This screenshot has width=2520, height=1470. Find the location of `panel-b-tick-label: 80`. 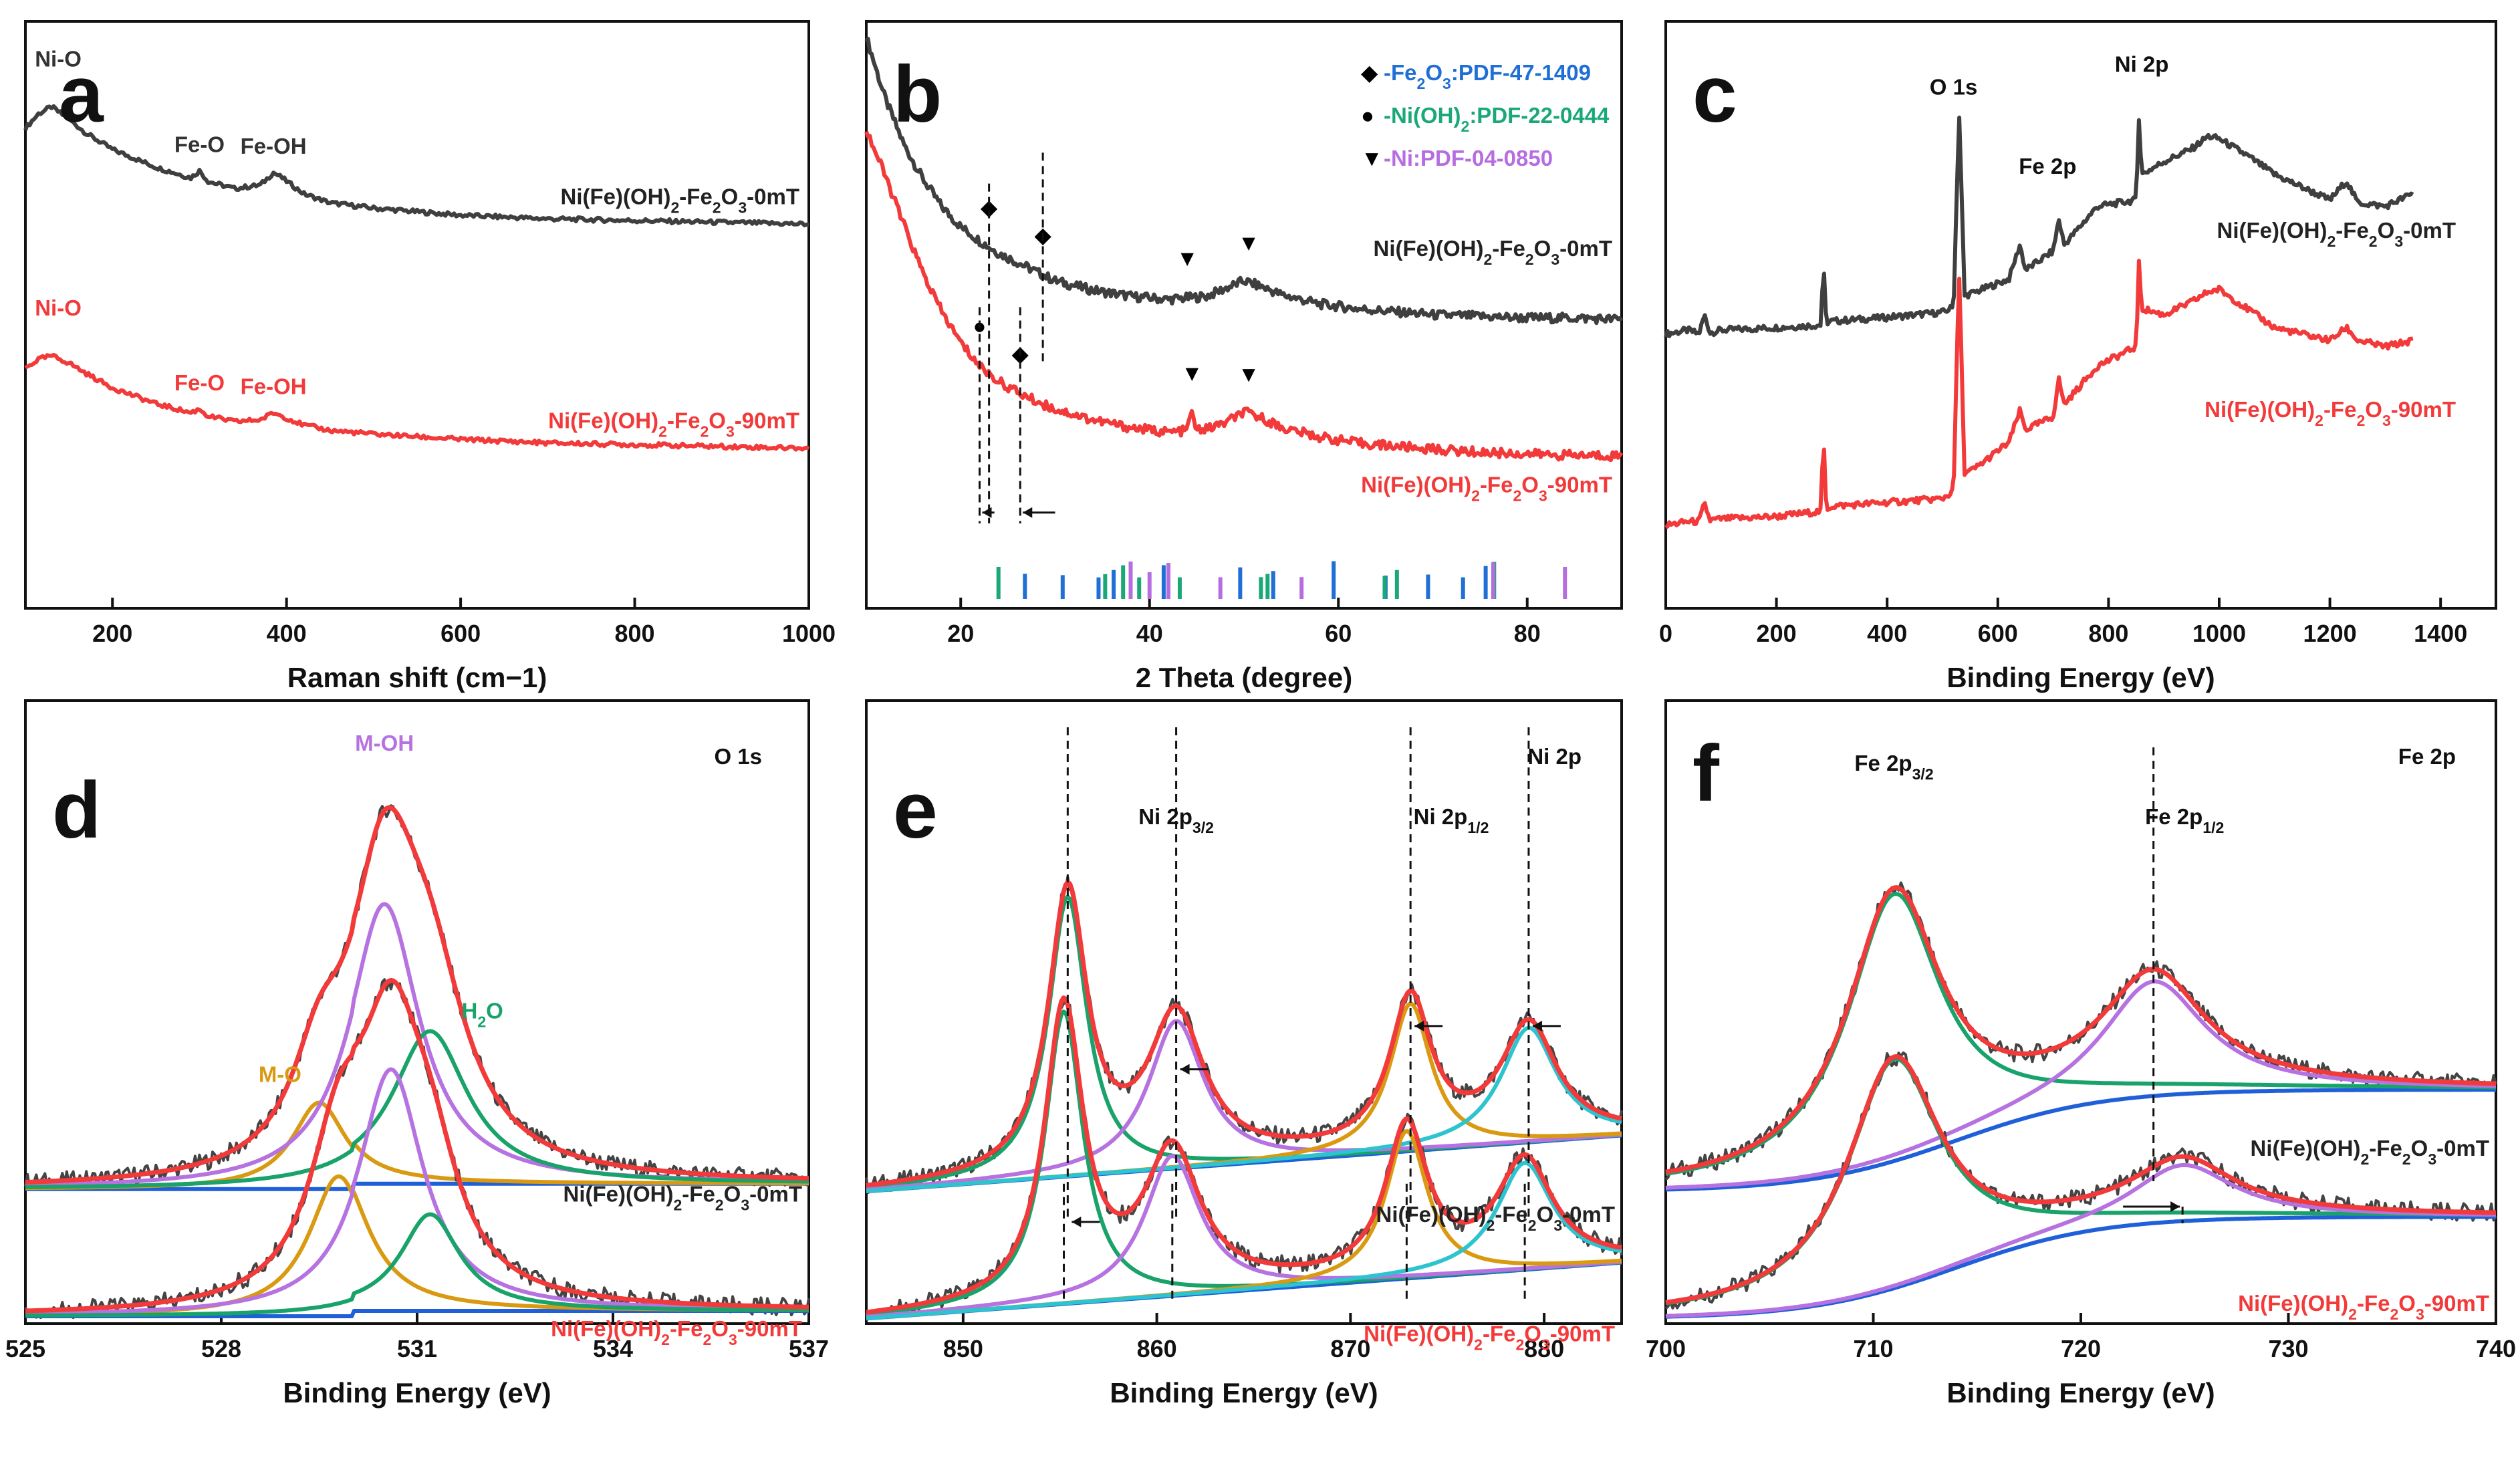

panel-b-tick-label: 80 is located at coordinates (1527, 633).